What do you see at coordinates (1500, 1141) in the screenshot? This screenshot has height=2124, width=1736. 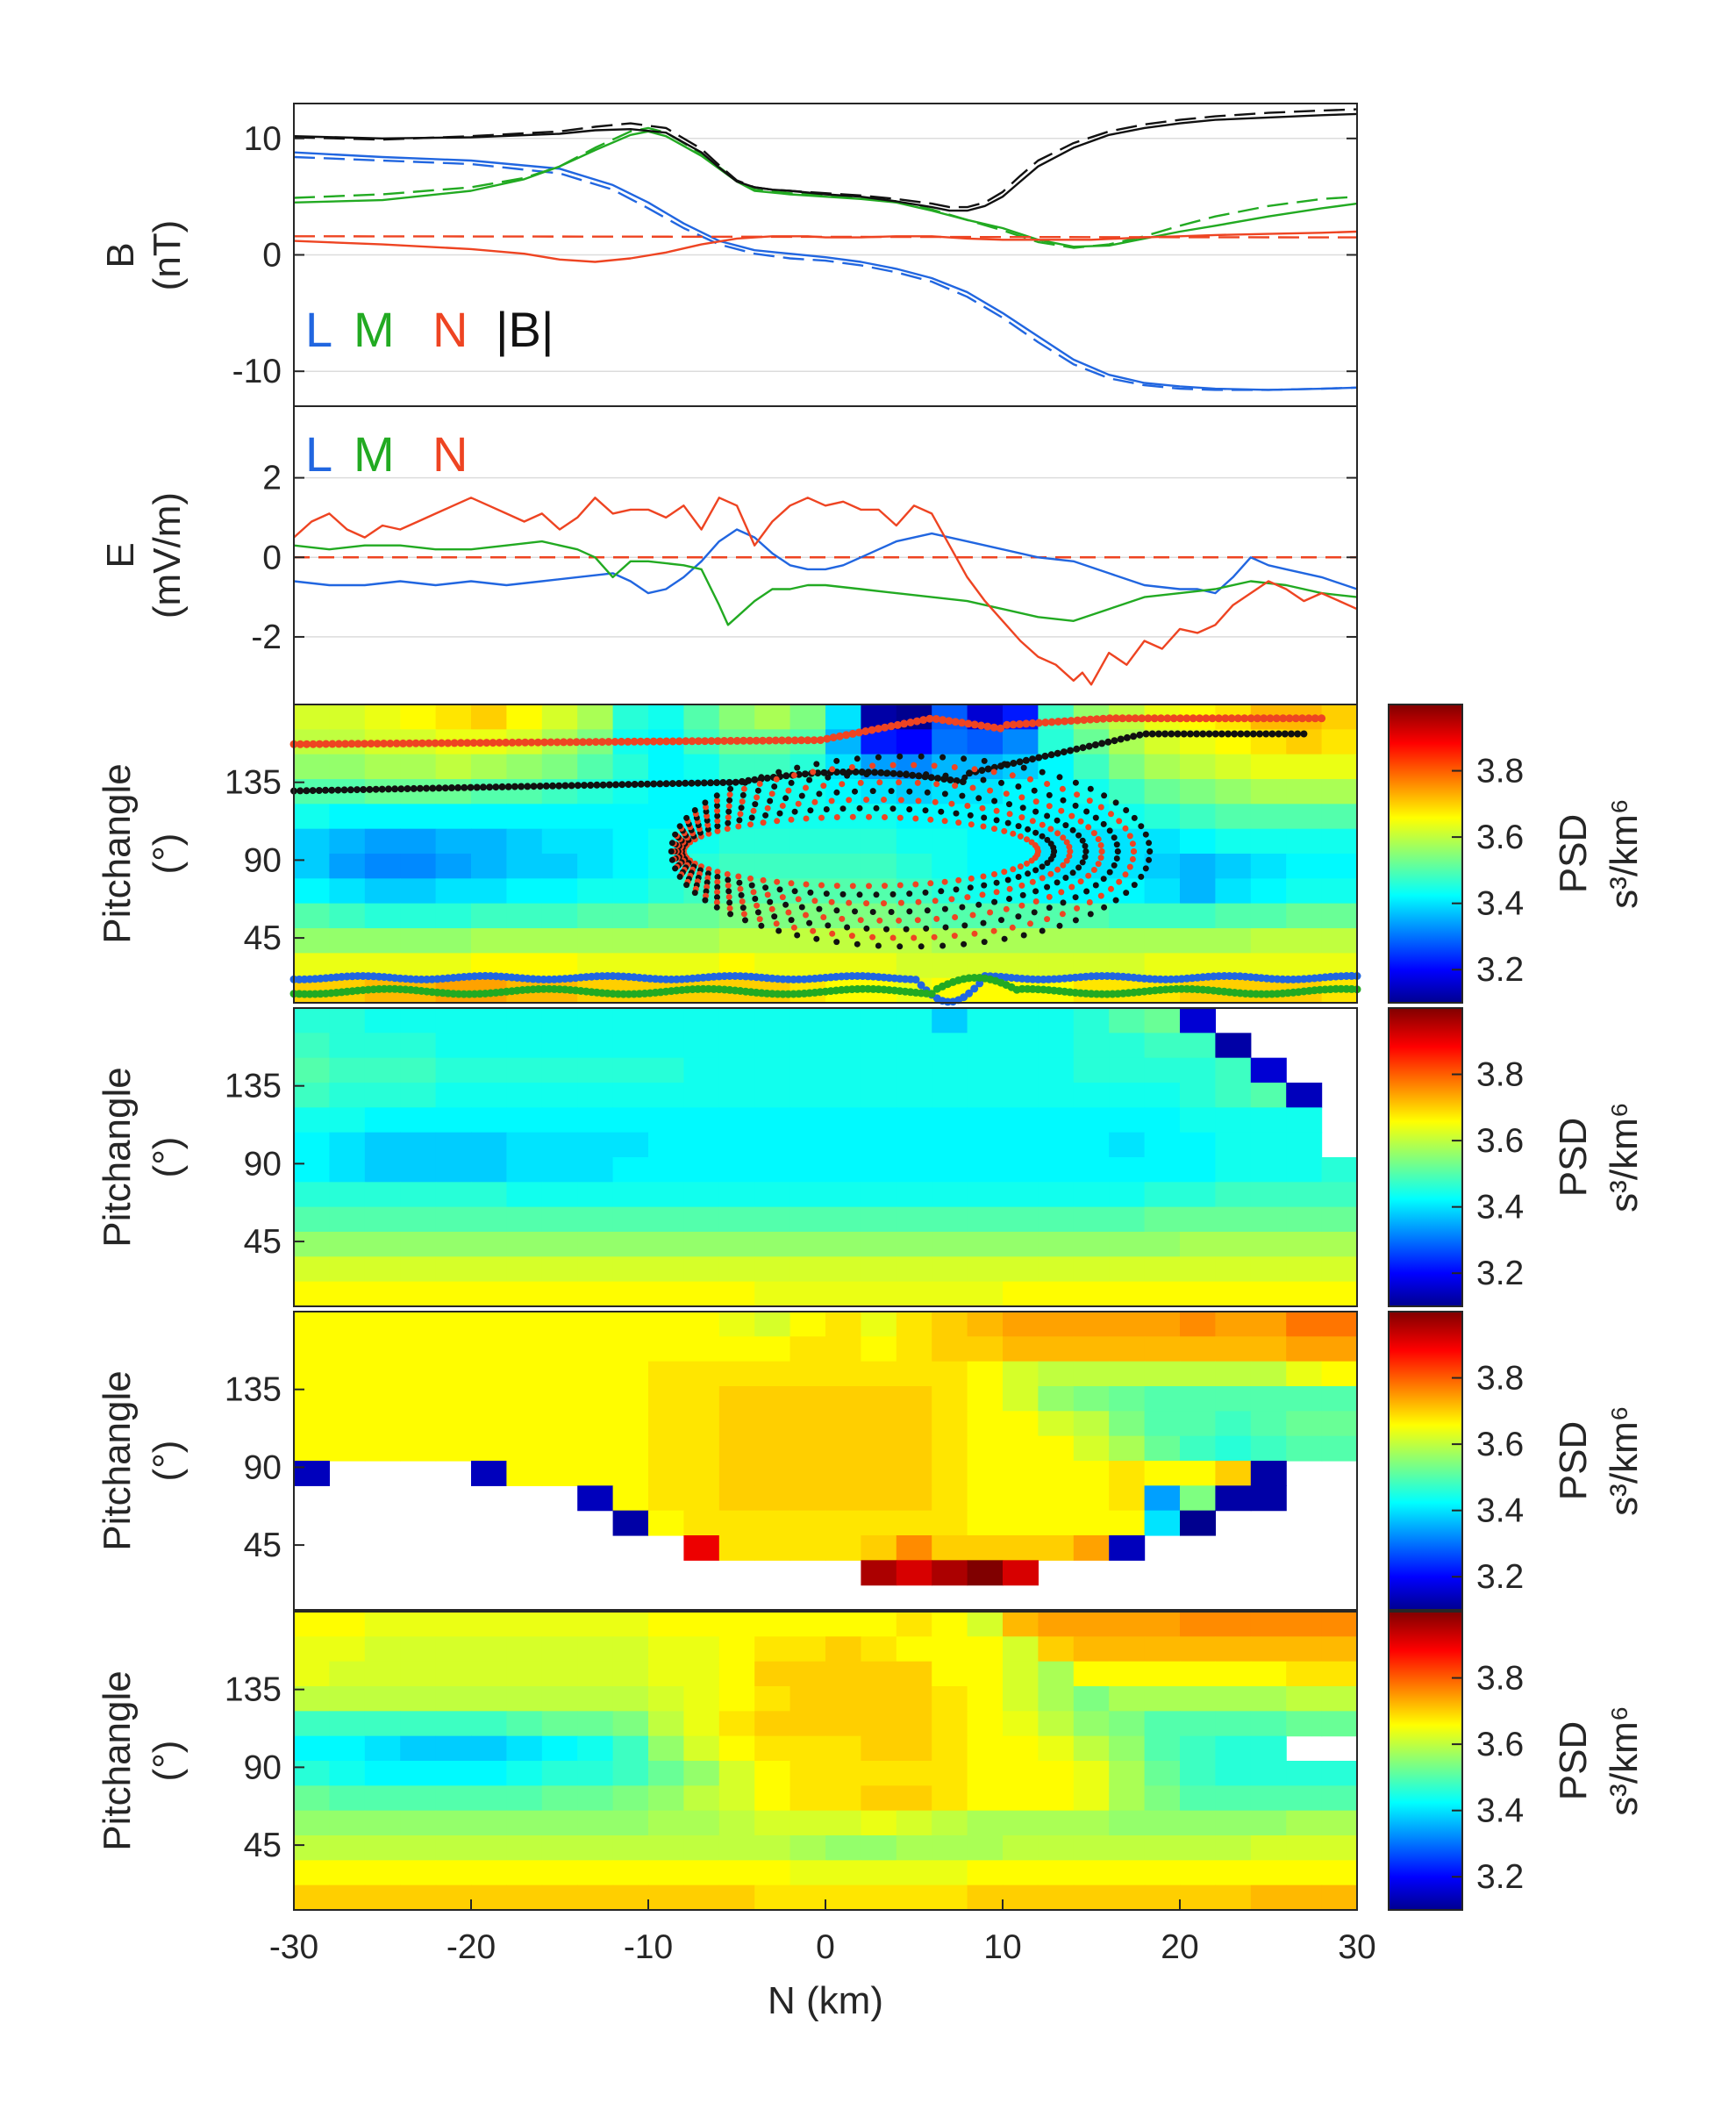 I see `colorbar-tick-label: 3.6` at bounding box center [1500, 1141].